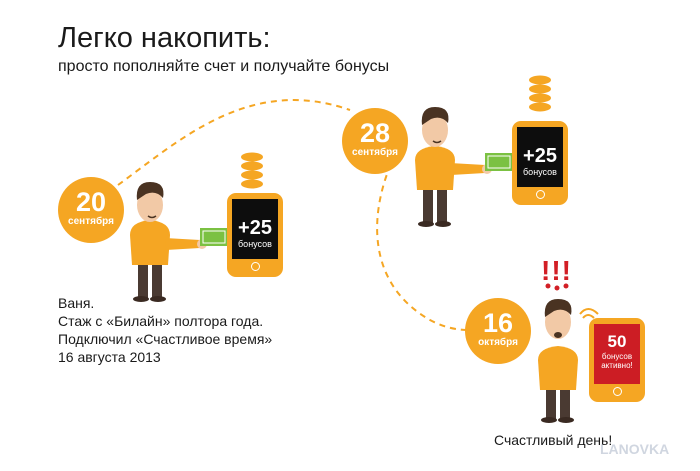  I want to click on dashed-timeline-path, so click(234, 142).